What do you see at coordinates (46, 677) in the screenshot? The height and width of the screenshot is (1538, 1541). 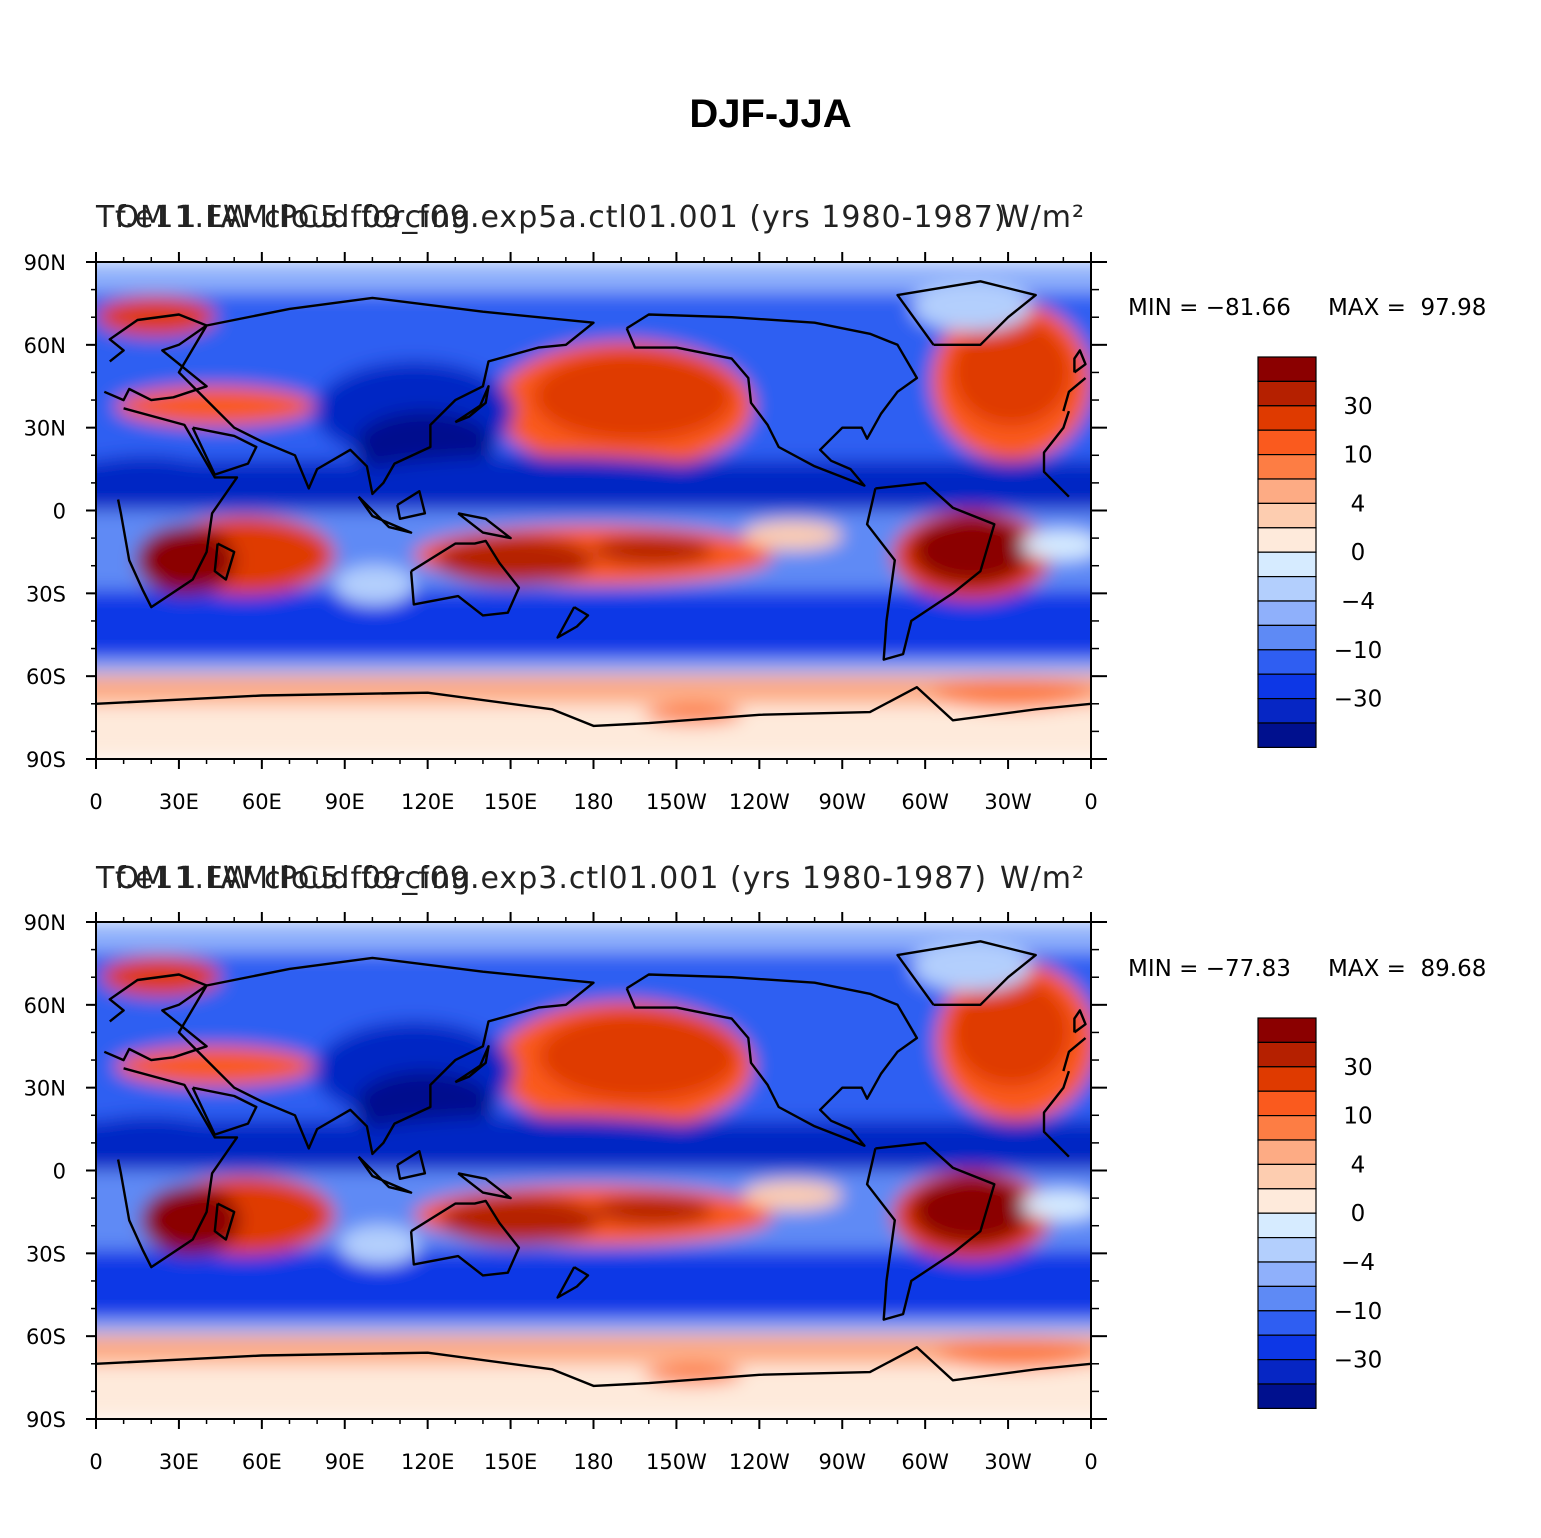 I see `lat-tick-label-1-5: 60S` at bounding box center [46, 677].